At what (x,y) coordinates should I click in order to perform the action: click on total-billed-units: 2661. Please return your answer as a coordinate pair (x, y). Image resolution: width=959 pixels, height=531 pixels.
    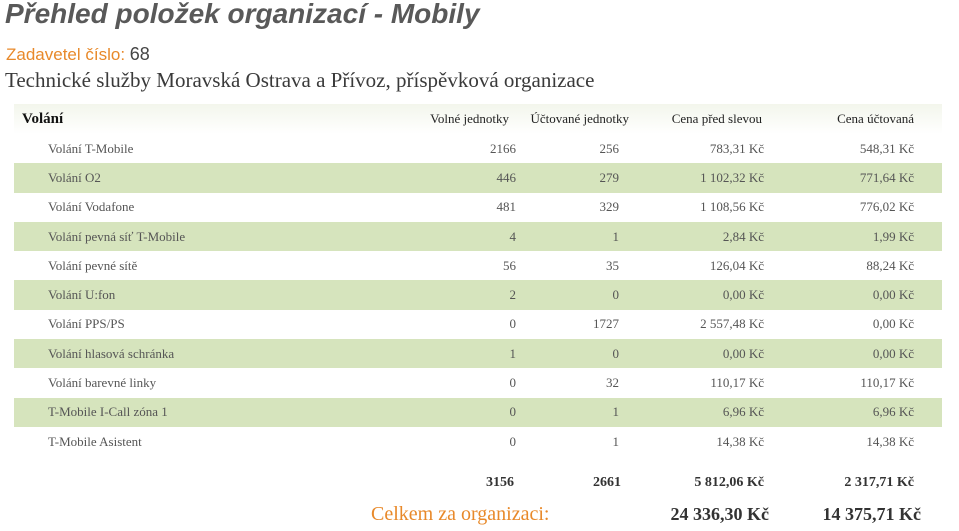
    Looking at the image, I should click on (607, 482).